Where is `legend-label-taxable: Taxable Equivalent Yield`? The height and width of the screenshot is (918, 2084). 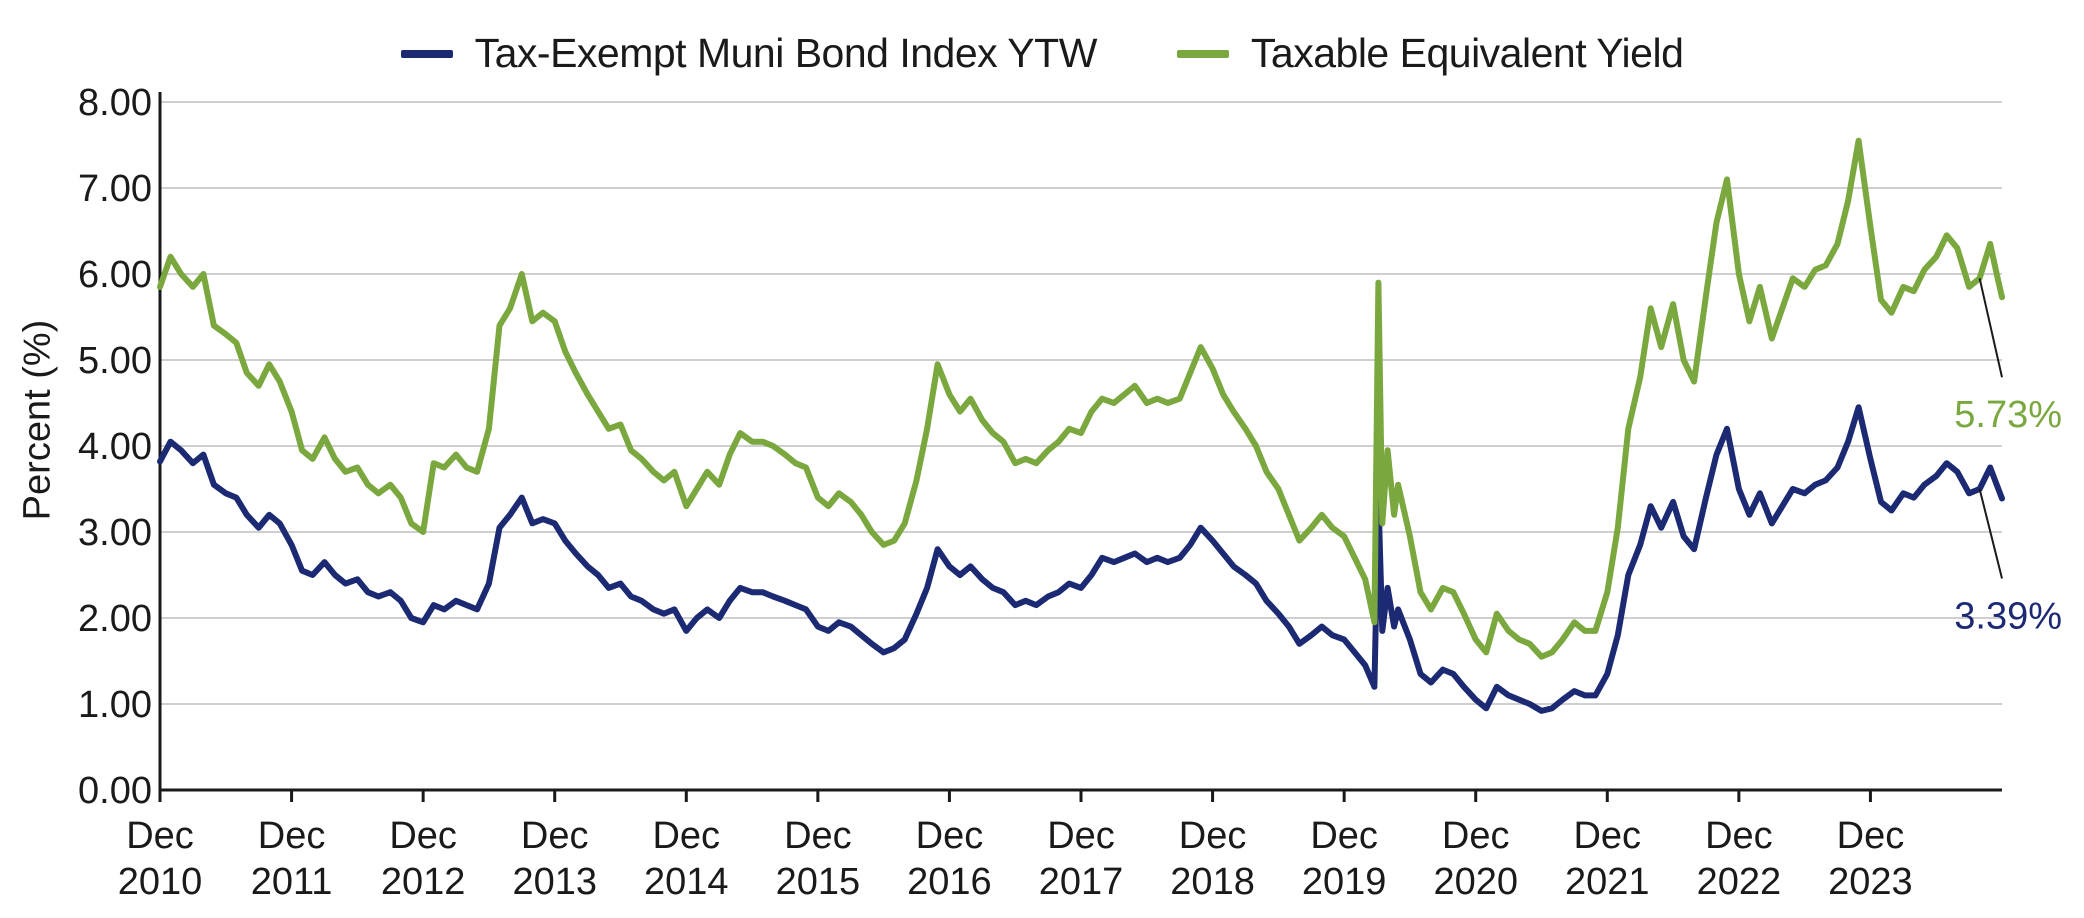 legend-label-taxable: Taxable Equivalent Yield is located at coordinates (1467, 53).